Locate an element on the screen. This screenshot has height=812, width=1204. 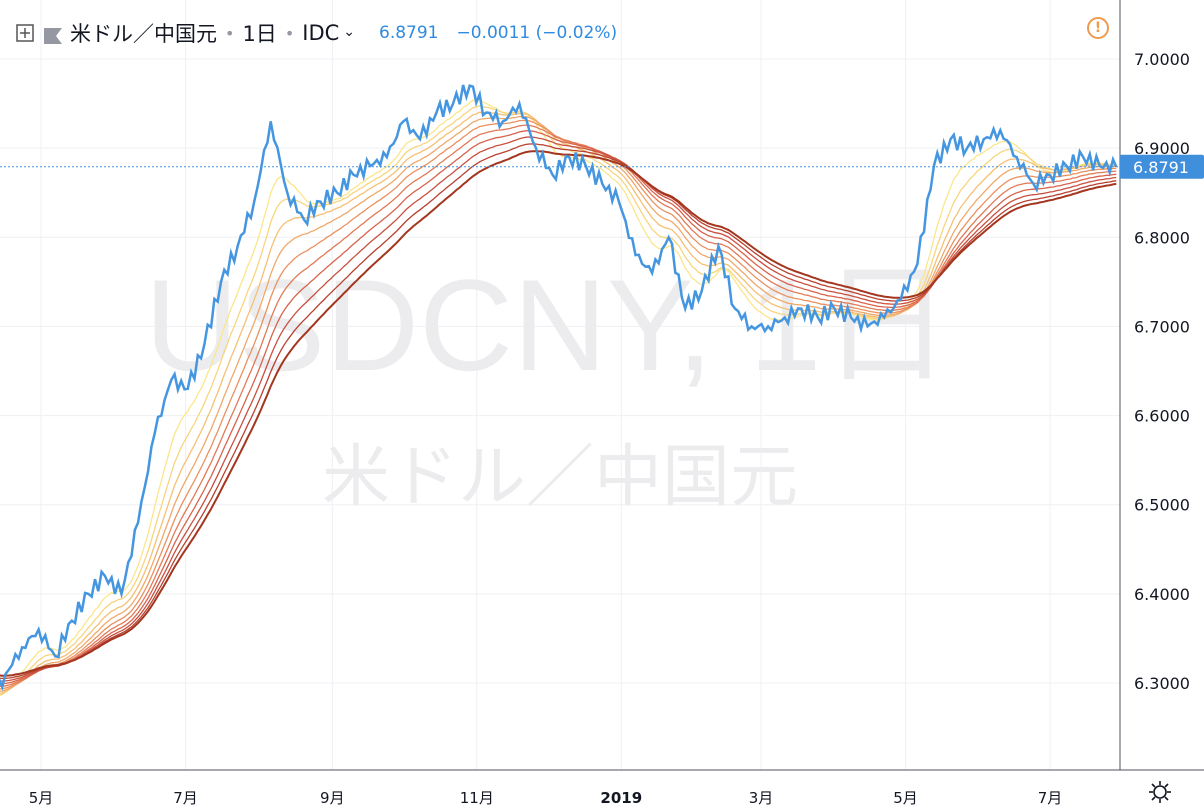
y-tick-label-7: 6.3000 is located at coordinates (1162, 683).